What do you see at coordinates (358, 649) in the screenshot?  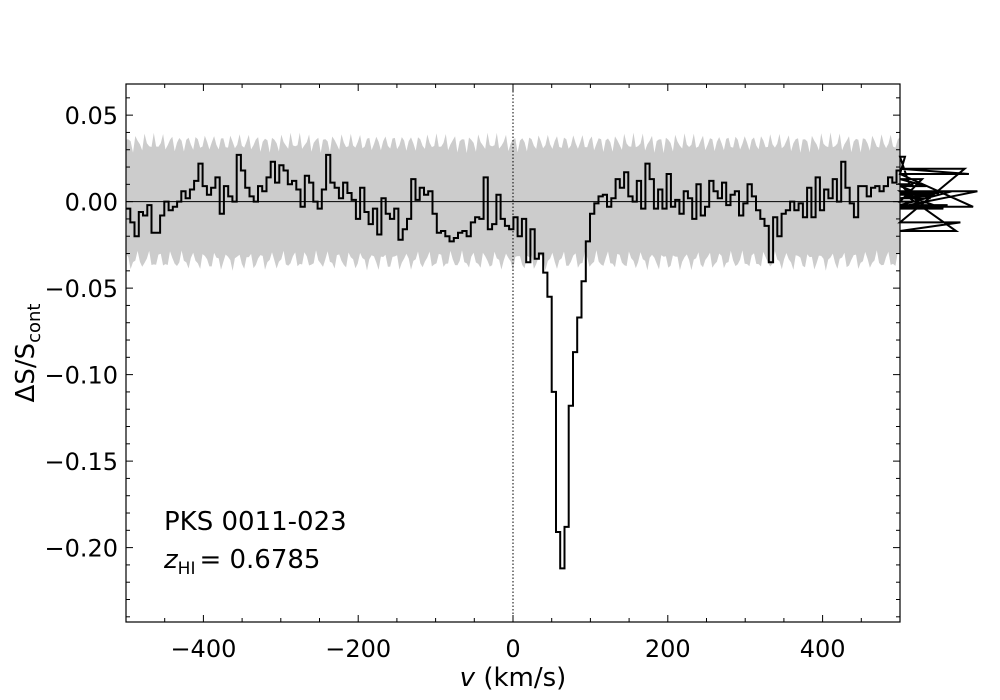 I see `x-tick-label: −200` at bounding box center [358, 649].